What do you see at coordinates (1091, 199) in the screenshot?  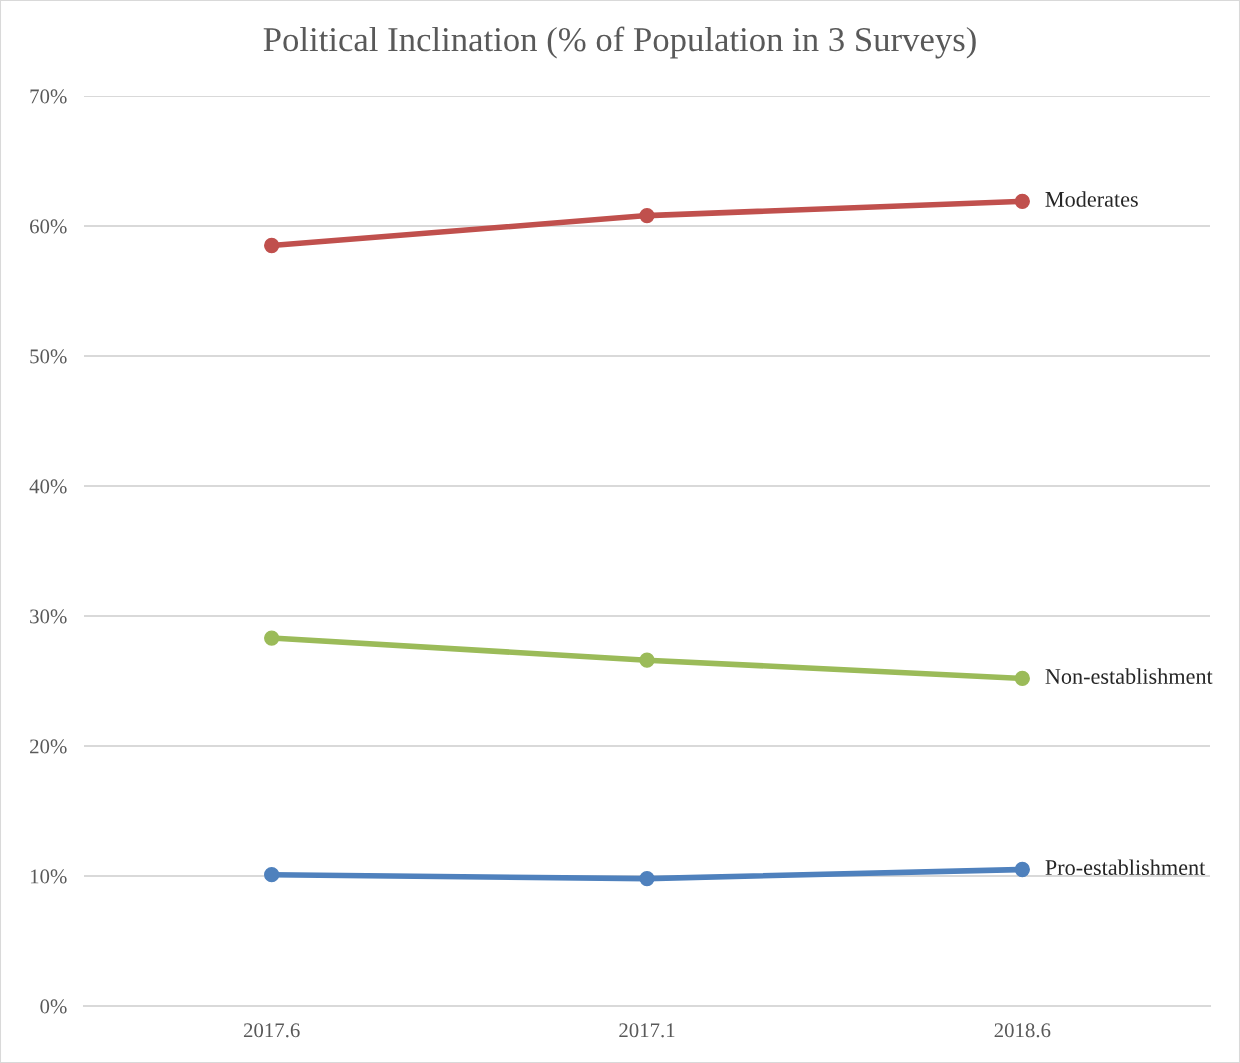 I see `series-label: Moderates` at bounding box center [1091, 199].